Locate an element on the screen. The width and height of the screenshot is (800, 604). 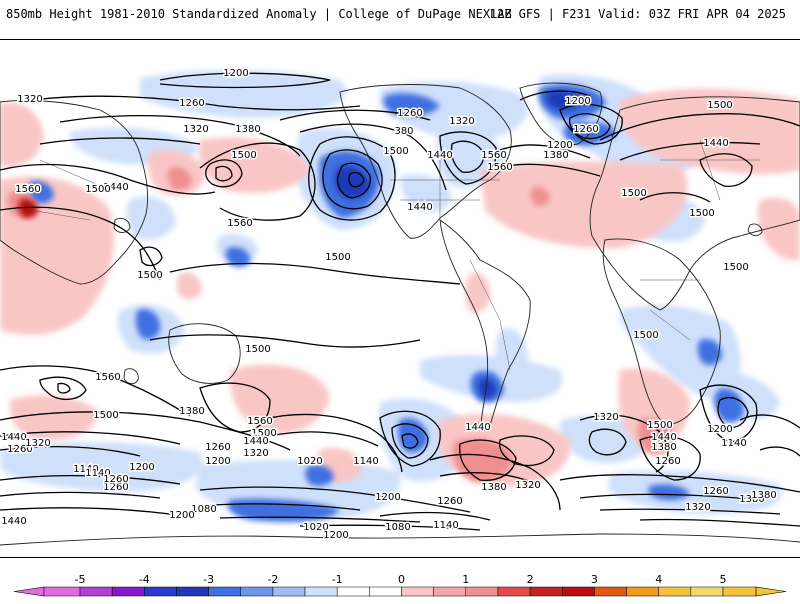
colorbar-tick-label: -2 is located at coordinates (272, 579).